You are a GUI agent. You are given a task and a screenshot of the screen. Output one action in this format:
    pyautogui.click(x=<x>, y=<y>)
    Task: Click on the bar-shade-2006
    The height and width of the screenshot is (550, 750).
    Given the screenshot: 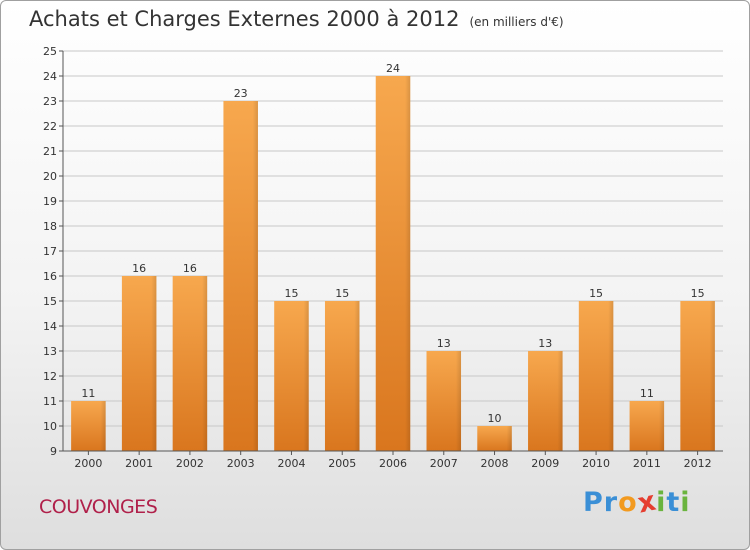 What is the action you would take?
    pyautogui.click(x=393, y=263)
    